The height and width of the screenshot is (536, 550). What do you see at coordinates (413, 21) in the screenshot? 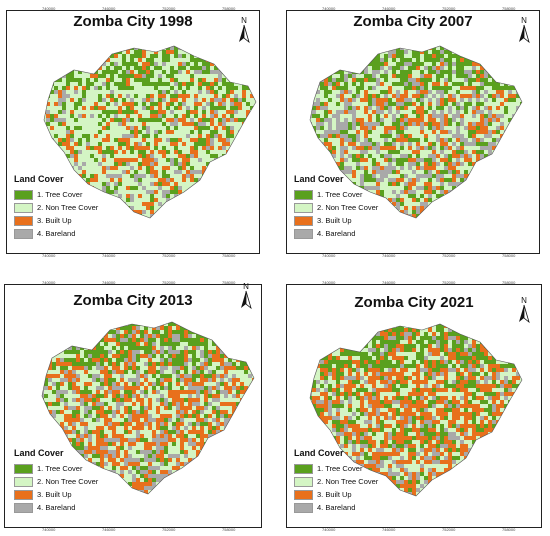
I see `map-title: Zomba City 2007` at bounding box center [413, 21].